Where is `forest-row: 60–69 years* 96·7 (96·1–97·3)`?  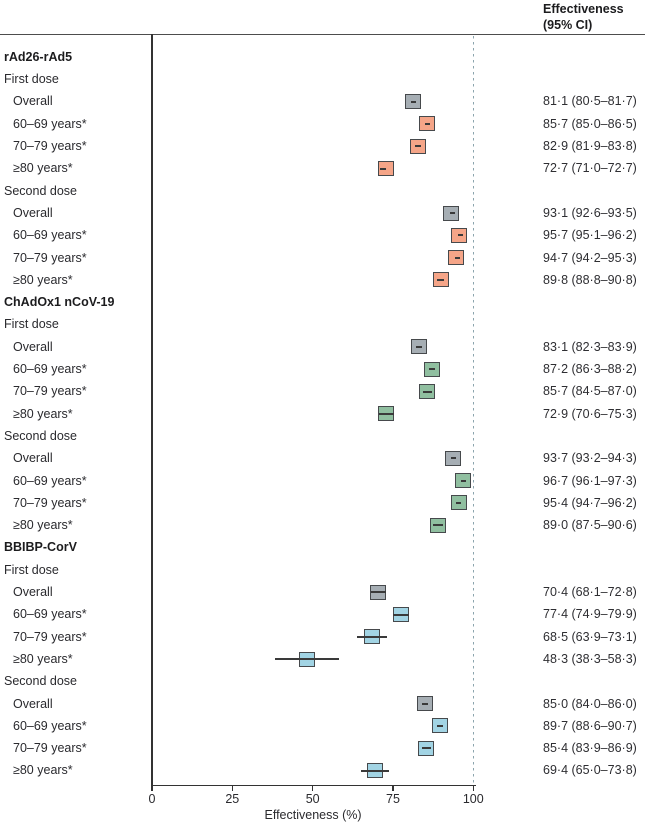
forest-row: 60–69 years* 96·7 (96·1–97·3) is located at coordinates (322, 481).